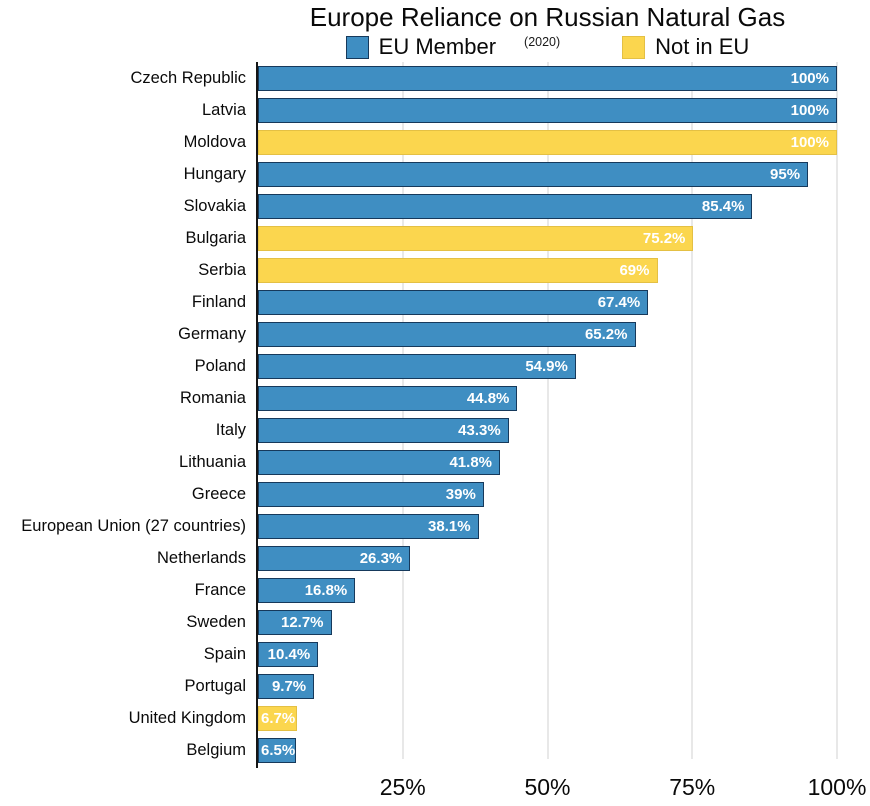 The height and width of the screenshot is (806, 870). I want to click on legend-label-not-in-eu: Not in EU, so click(702, 46).